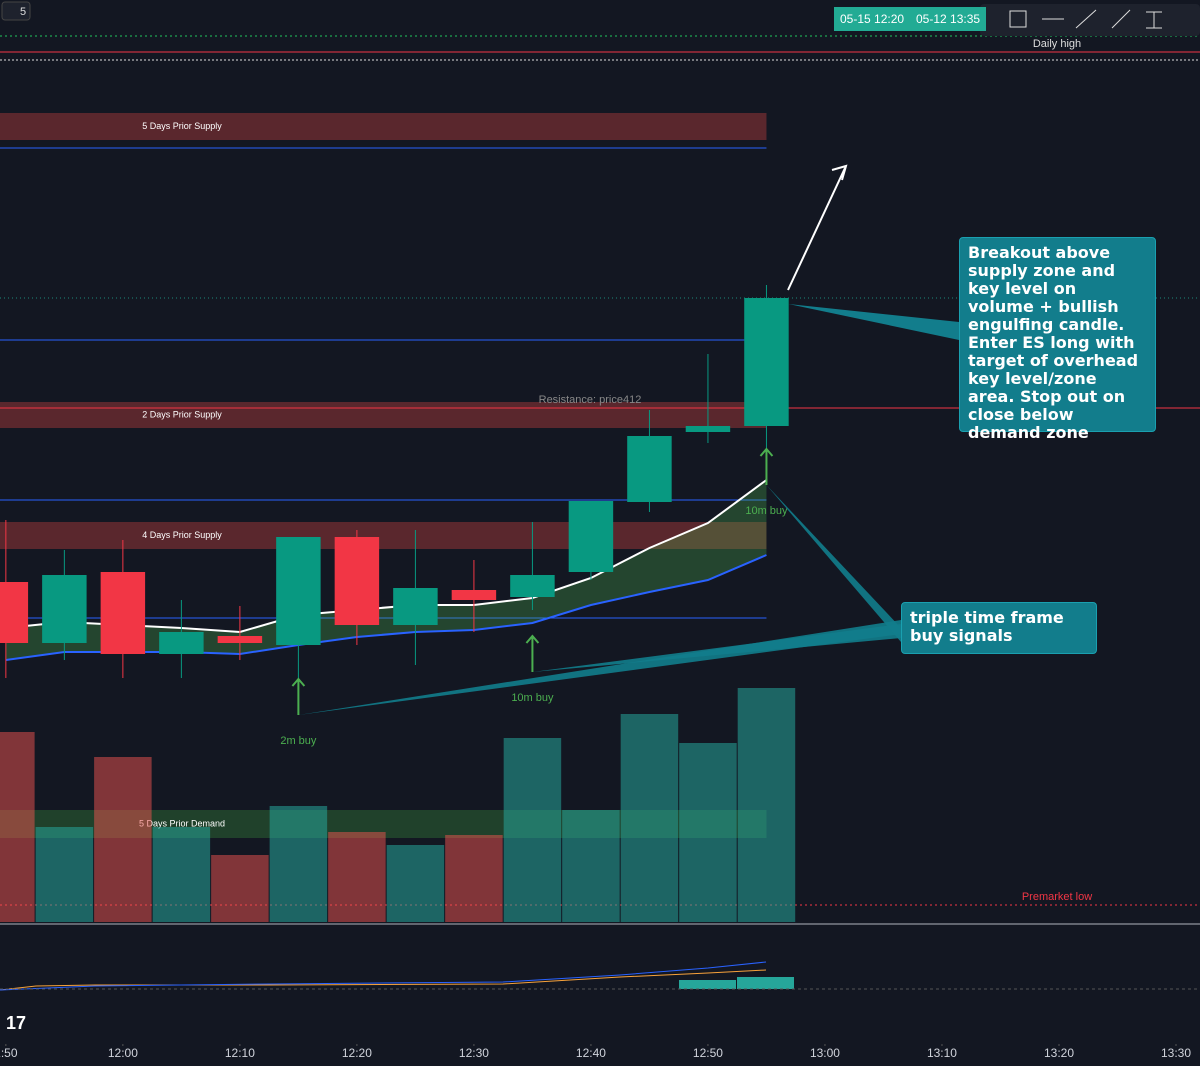 The height and width of the screenshot is (1066, 1200). I want to click on x-tick-label: 12:10, so click(240, 1053).